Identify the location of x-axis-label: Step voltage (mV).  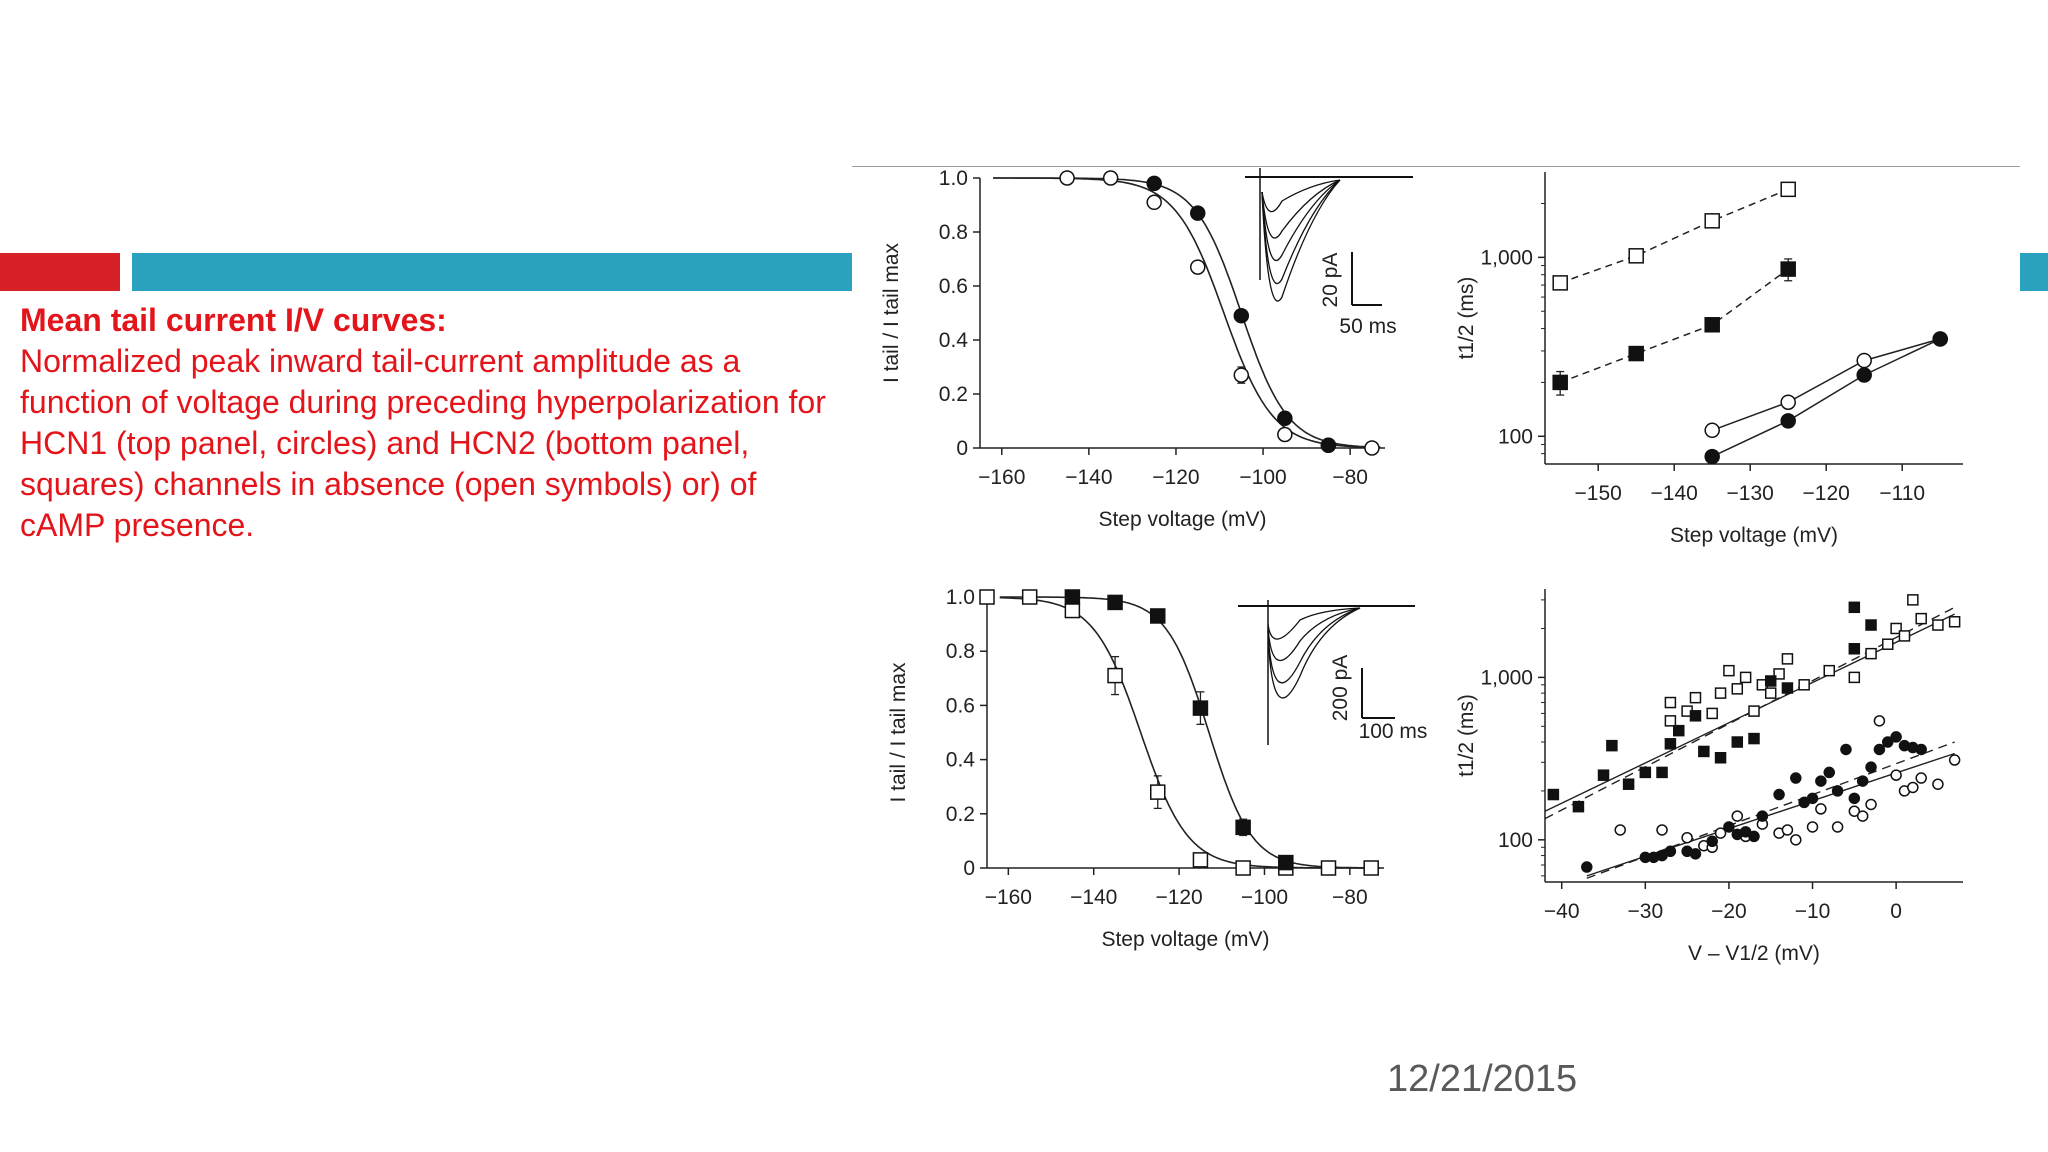
(1754, 535).